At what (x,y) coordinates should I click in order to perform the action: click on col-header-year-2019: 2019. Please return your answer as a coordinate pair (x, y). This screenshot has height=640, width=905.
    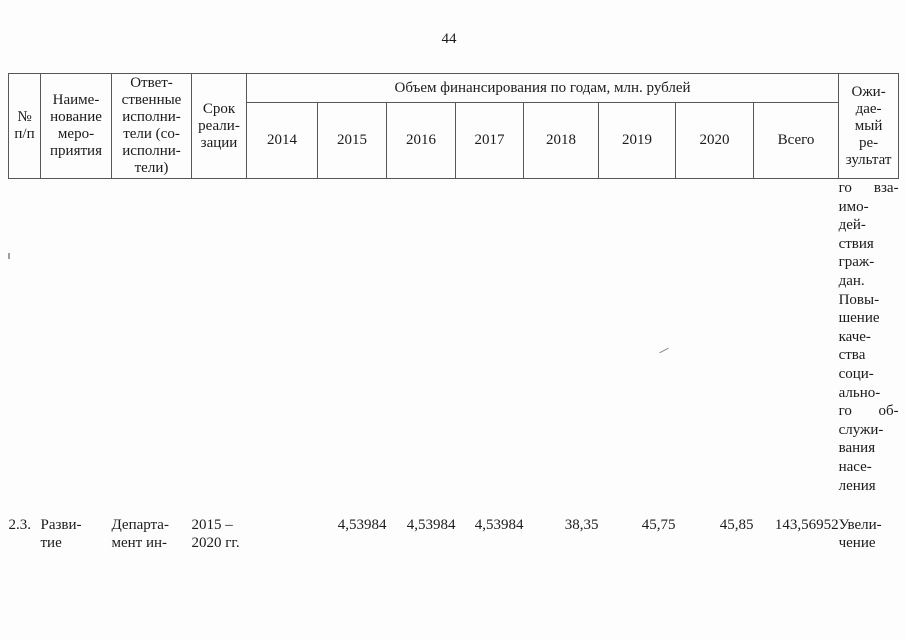
    Looking at the image, I should click on (637, 140).